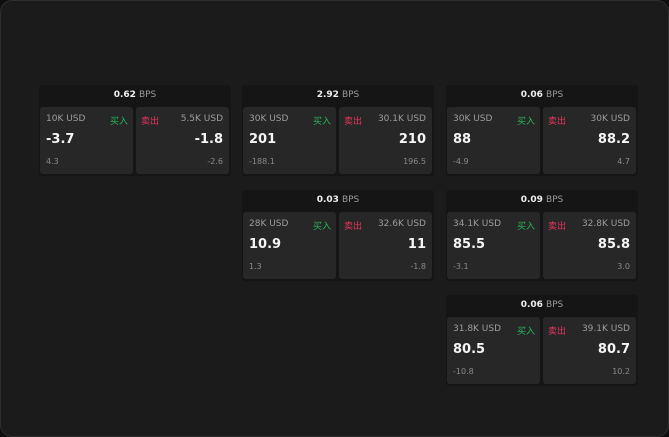  What do you see at coordinates (605, 329) in the screenshot?
I see `size: 39.1K USD` at bounding box center [605, 329].